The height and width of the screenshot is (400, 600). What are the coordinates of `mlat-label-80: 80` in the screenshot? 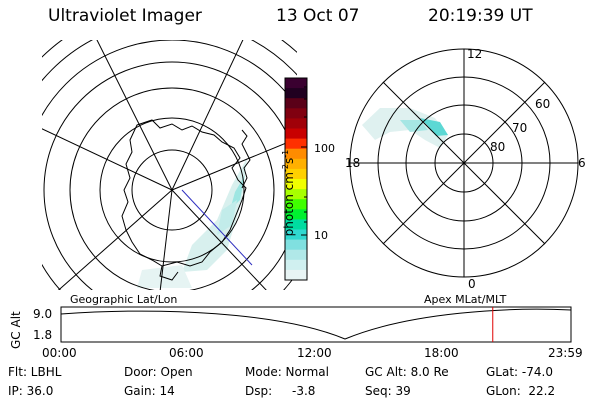 It's located at (498, 147).